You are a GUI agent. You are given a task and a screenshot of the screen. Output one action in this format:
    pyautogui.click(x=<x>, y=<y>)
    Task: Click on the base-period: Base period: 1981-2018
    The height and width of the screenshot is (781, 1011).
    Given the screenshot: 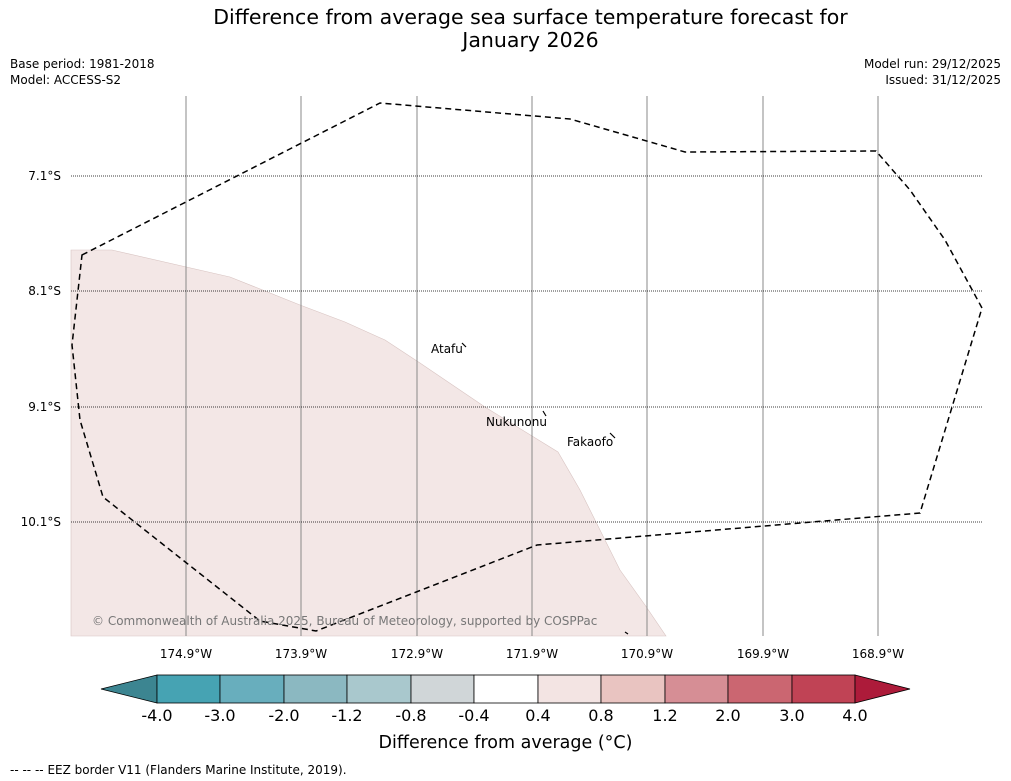 What is the action you would take?
    pyautogui.click(x=82, y=64)
    